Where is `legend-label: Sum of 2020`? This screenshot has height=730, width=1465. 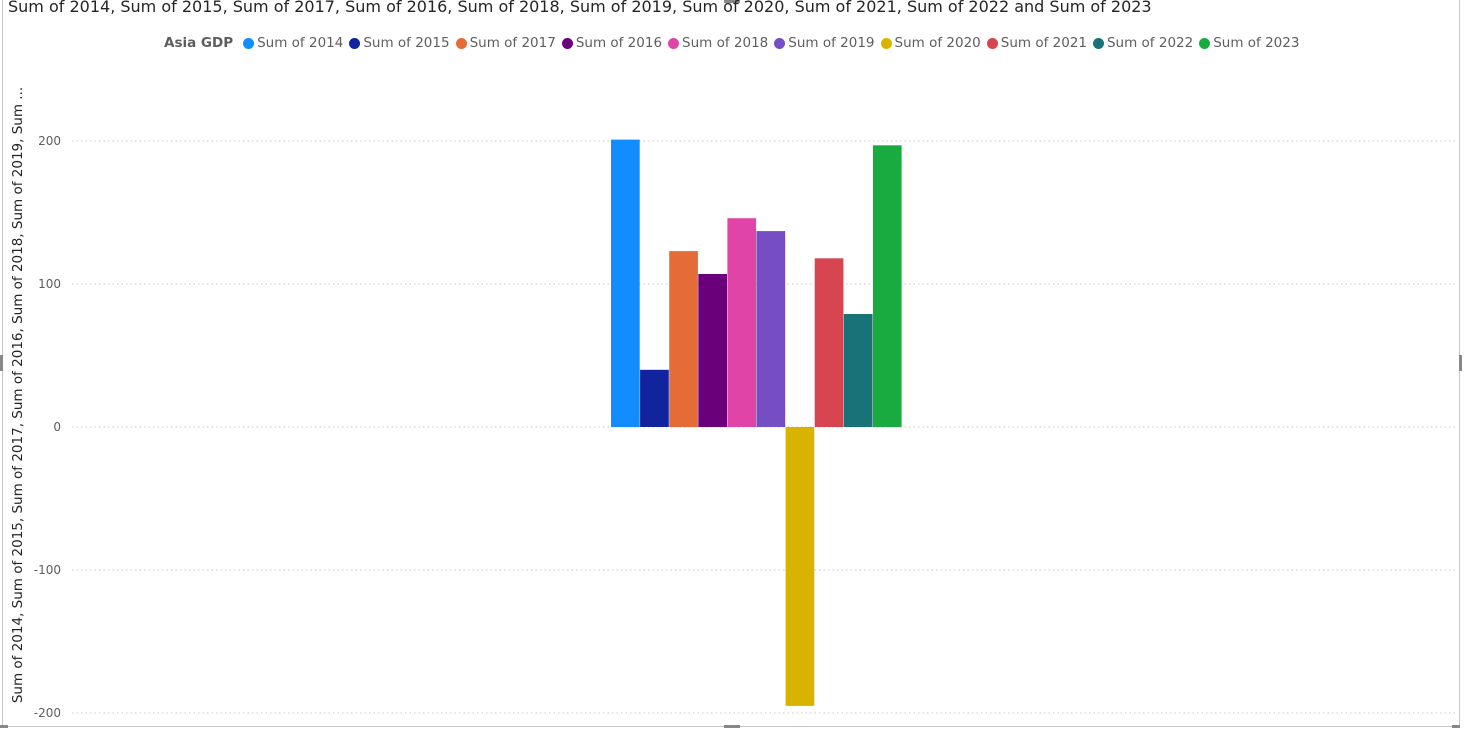
legend-label: Sum of 2020 is located at coordinates (937, 43).